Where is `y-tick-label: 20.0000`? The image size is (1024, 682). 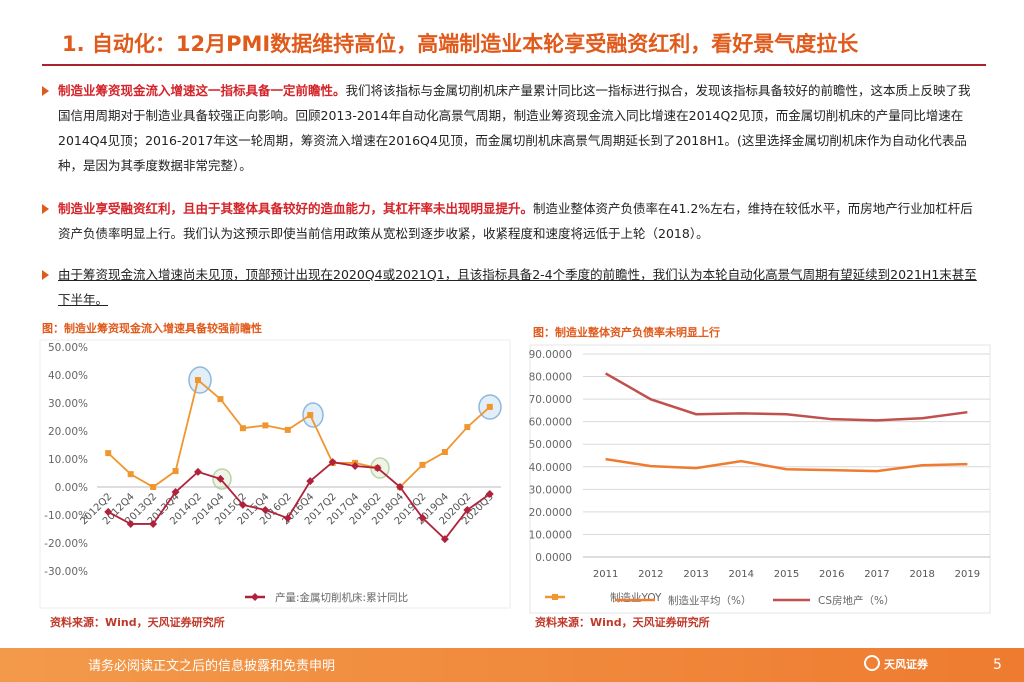
y-tick-label: 20.0000 is located at coordinates (550, 513).